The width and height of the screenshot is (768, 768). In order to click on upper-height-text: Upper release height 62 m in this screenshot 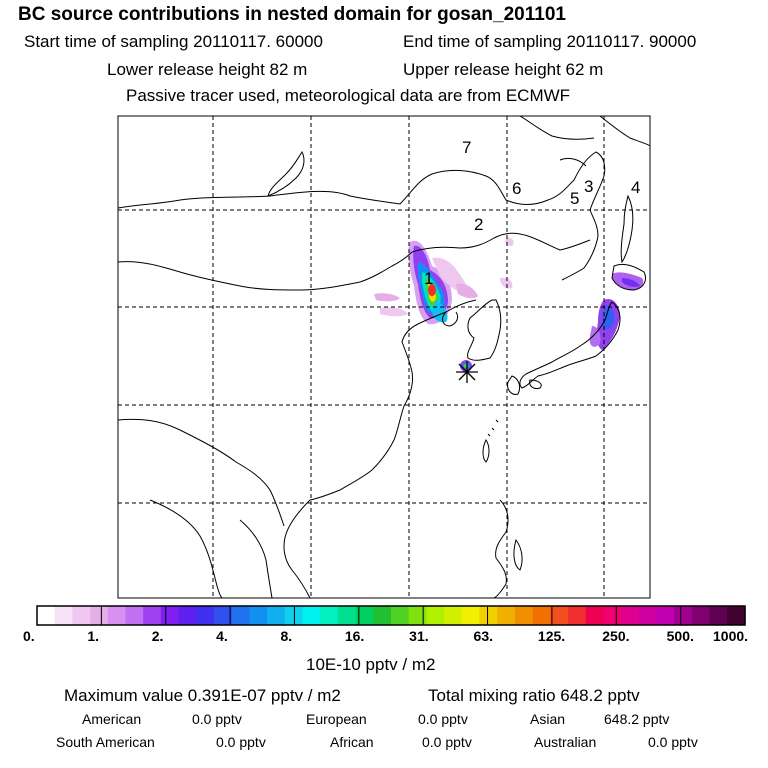, I will do `click(503, 69)`.